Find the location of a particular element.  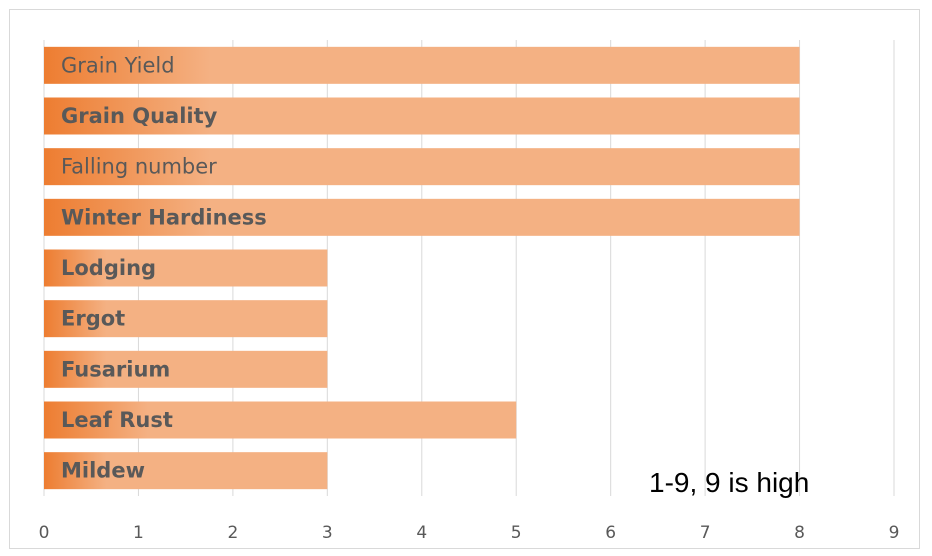

bar-label: Fusarium is located at coordinates (115, 369).